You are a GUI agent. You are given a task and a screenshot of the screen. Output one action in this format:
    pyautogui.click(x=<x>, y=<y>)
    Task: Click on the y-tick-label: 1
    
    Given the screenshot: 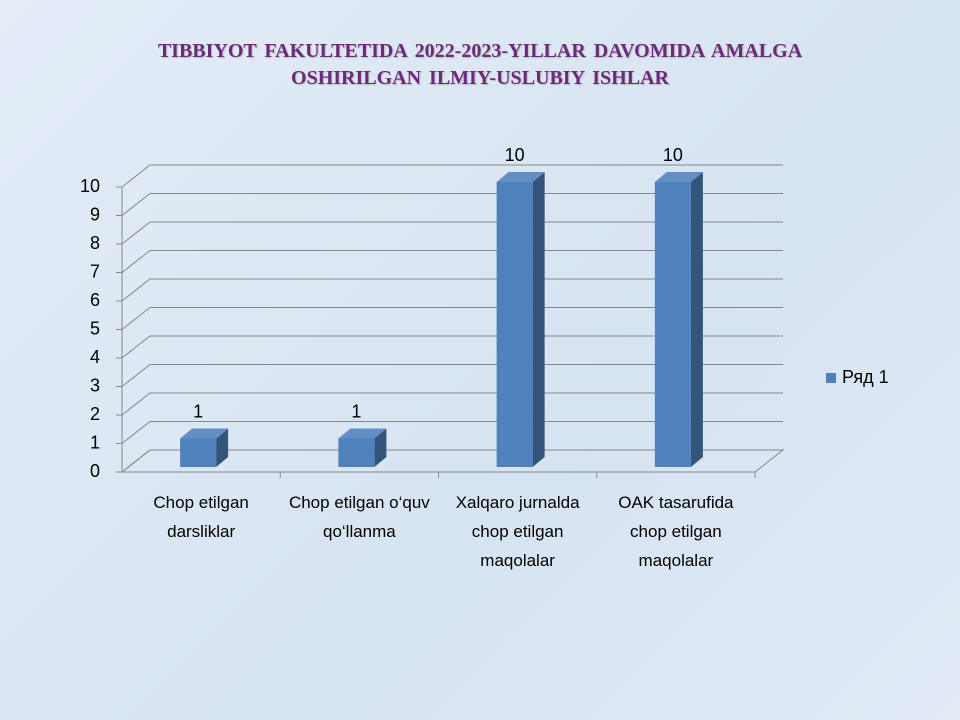 What is the action you would take?
    pyautogui.click(x=95, y=442)
    